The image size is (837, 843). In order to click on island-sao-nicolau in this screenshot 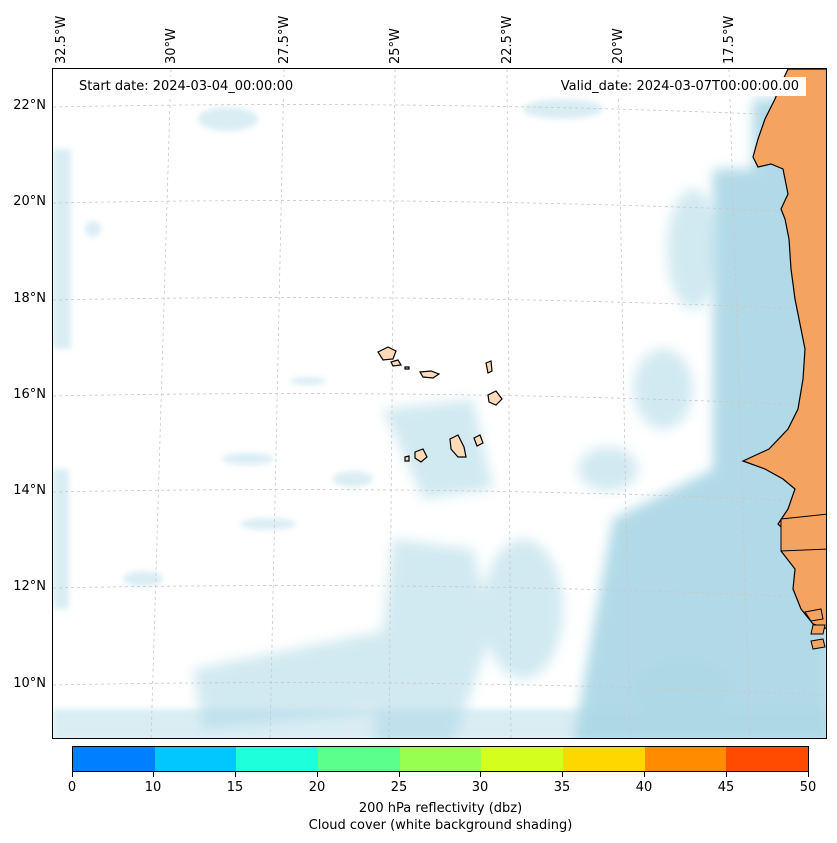, I will do `click(429, 374)`.